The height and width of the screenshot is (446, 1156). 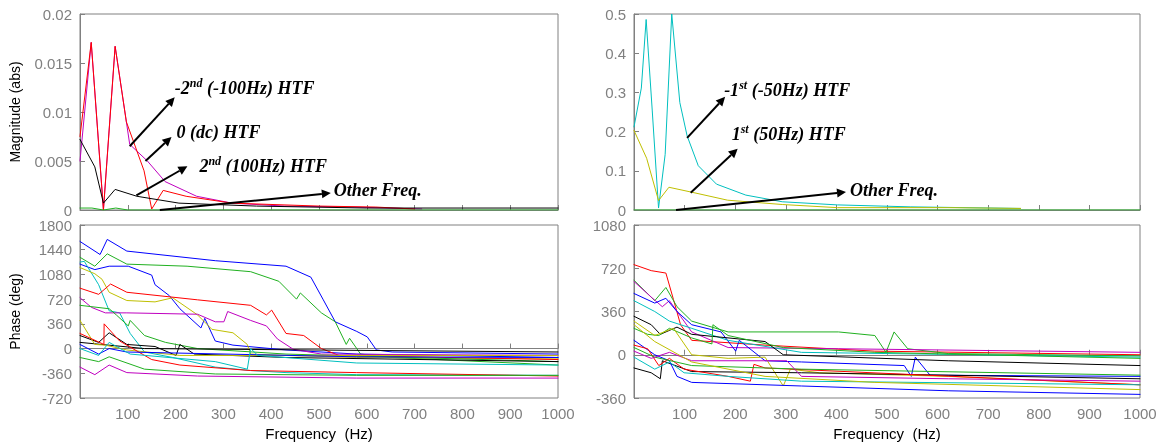 What do you see at coordinates (615, 132) in the screenshot?
I see `y-tick-label: 0.2` at bounding box center [615, 132].